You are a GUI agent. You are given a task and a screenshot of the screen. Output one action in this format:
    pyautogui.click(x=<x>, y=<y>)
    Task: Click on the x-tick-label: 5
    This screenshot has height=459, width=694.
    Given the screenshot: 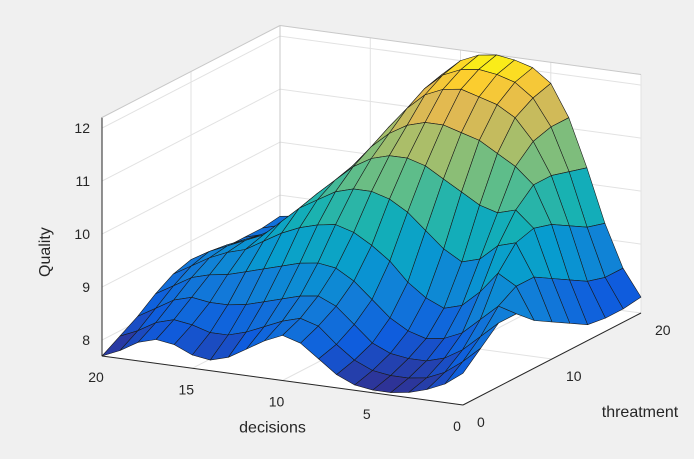 What is the action you would take?
    pyautogui.click(x=367, y=414)
    